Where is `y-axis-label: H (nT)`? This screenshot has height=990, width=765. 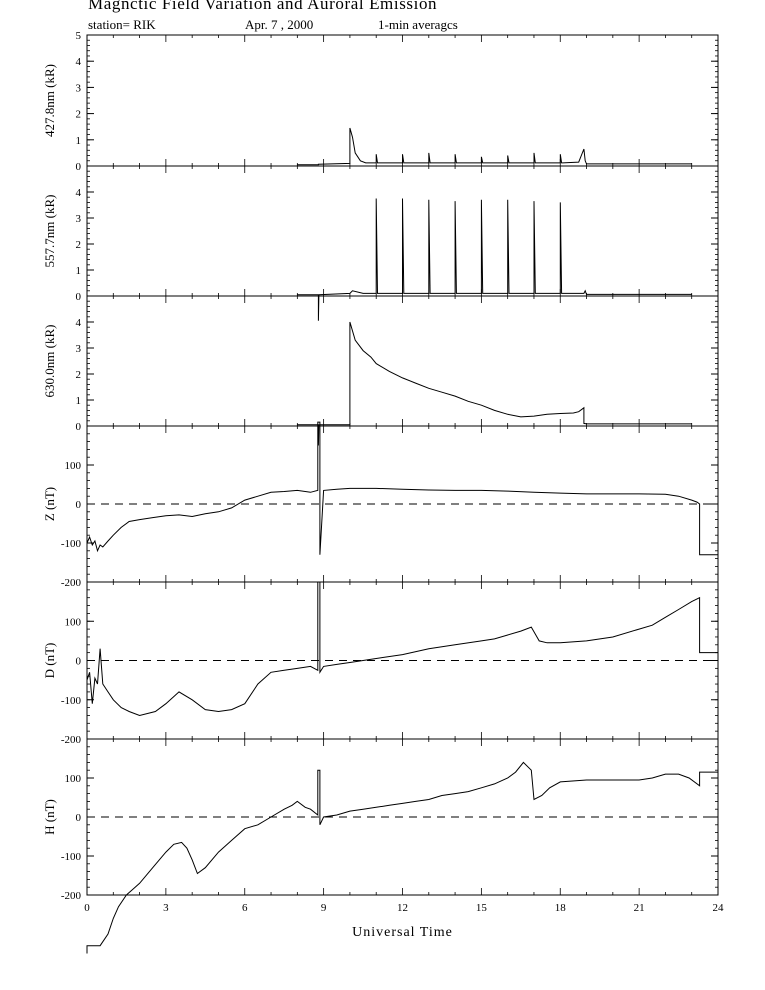 y-axis-label: H (nT) is located at coordinates (49, 817).